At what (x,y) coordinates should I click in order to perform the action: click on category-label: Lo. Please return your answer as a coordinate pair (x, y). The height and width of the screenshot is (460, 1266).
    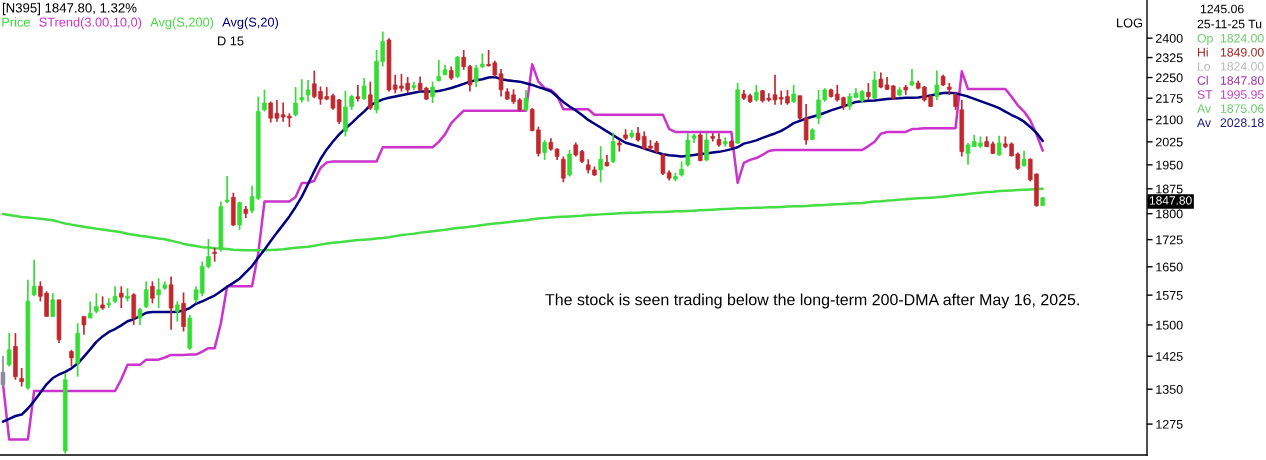
    Looking at the image, I should click on (1204, 66).